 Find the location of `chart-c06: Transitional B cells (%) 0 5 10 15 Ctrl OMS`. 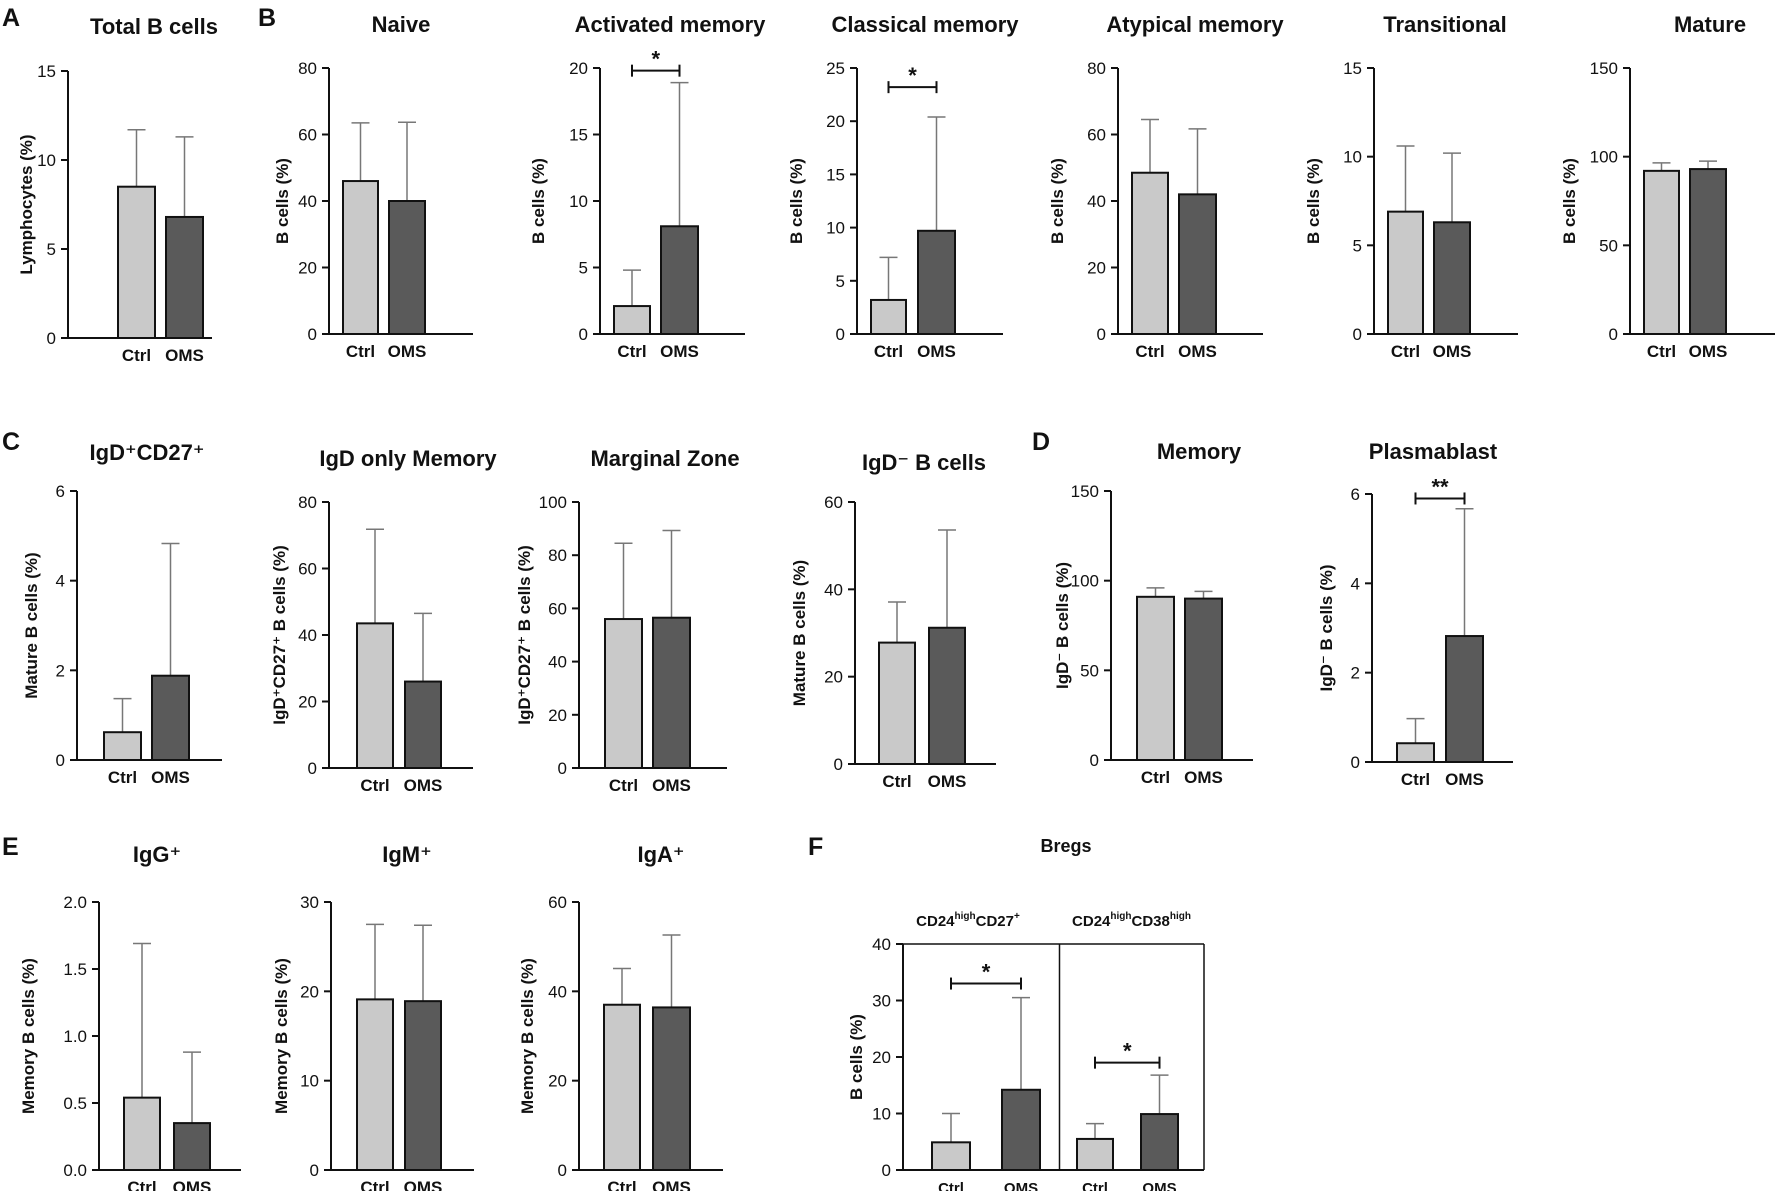

chart-c06: Transitional B cells (%) 0 5 10 15 Ctrl OMS is located at coordinates (1411, 186).